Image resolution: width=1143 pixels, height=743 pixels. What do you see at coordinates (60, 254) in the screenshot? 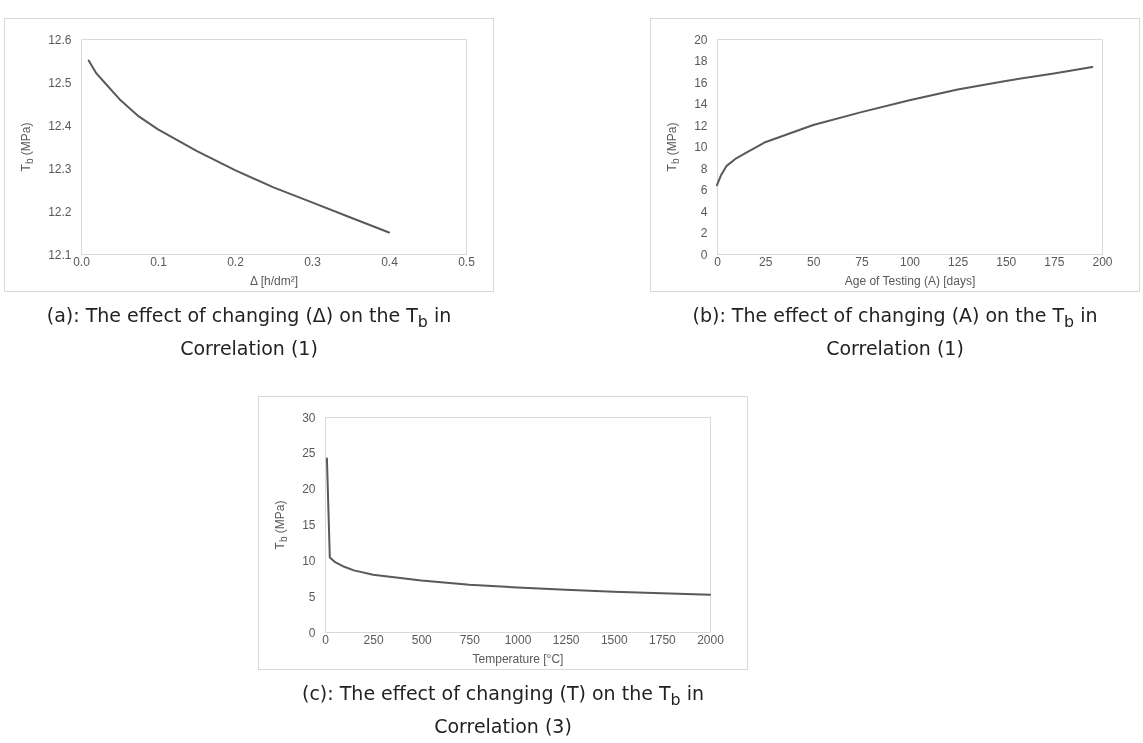
I see `y-tick-label: 12.1` at bounding box center [60, 254].